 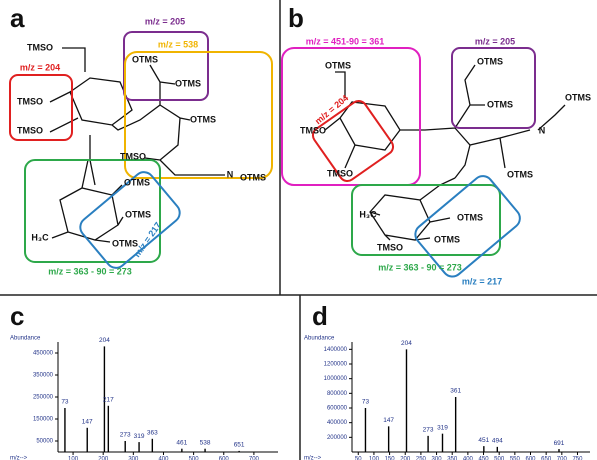 What do you see at coordinates (546, 458) in the screenshot?
I see `x-tick-label: 650` at bounding box center [546, 458].